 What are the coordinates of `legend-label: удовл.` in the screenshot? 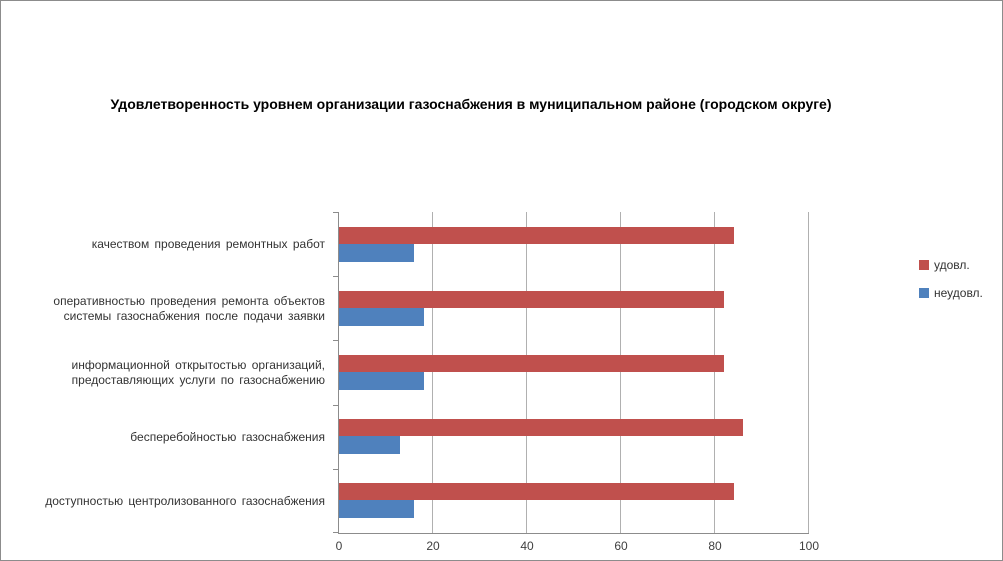 It's located at (952, 265).